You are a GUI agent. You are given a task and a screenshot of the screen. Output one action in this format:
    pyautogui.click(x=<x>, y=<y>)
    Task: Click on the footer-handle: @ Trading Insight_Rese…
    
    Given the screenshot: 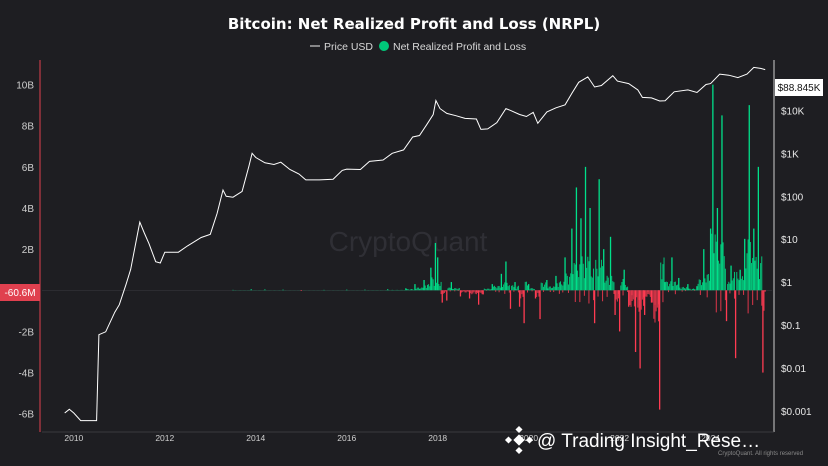 What is the action you would take?
    pyautogui.click(x=648, y=441)
    